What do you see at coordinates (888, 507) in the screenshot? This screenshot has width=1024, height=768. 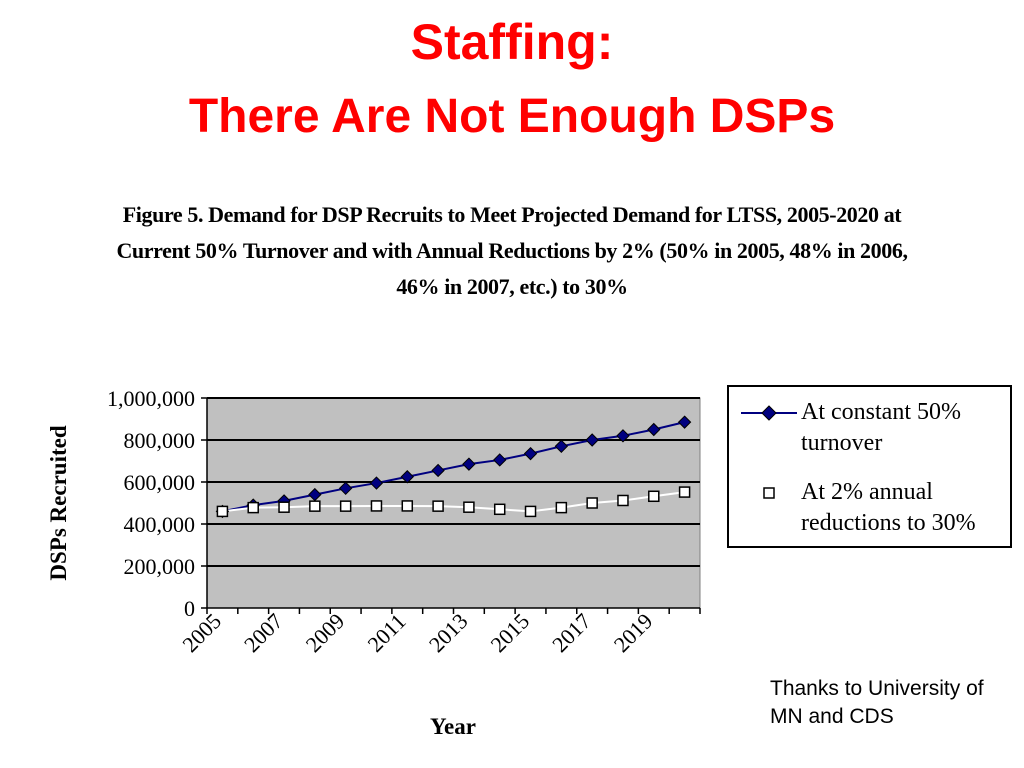 I see `legend-label: At 2% annual reductions to 30%` at bounding box center [888, 507].